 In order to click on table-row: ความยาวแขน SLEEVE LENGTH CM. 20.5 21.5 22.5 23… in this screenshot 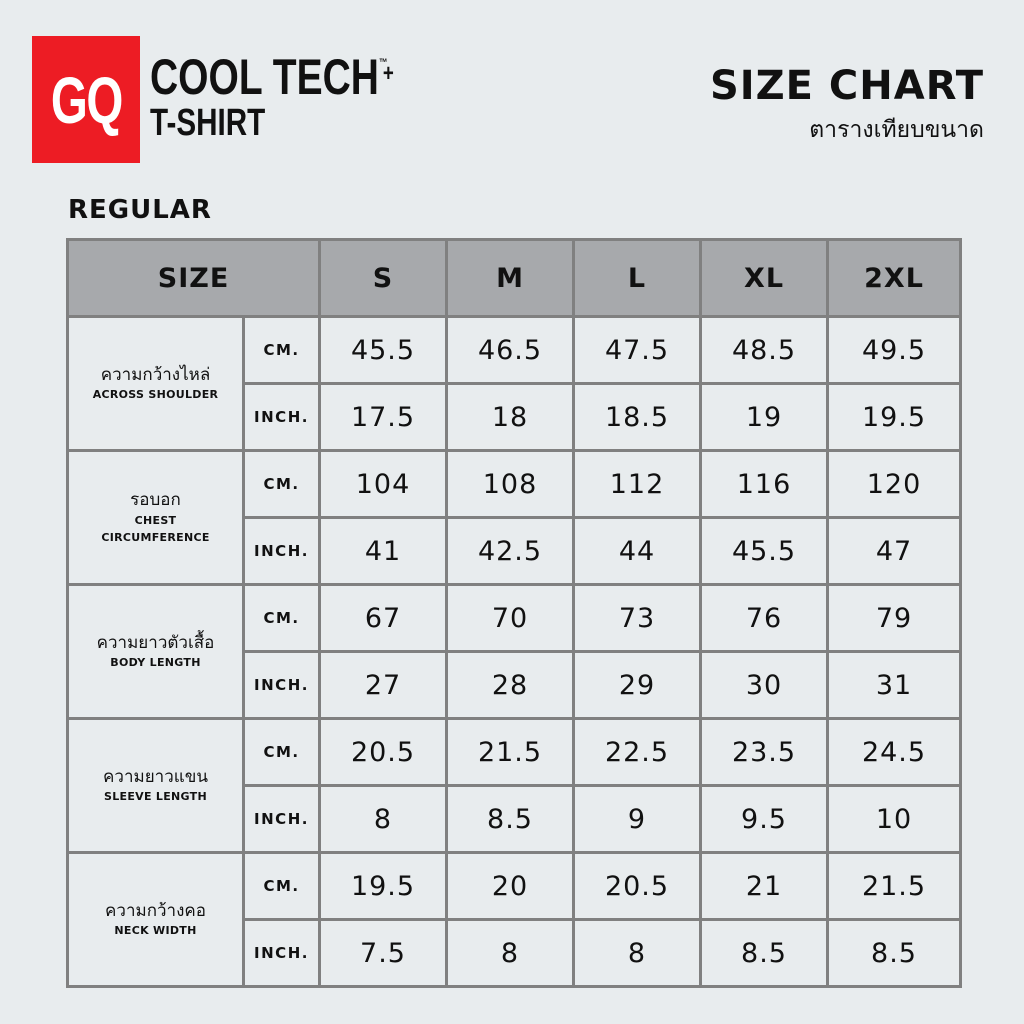, I will do `click(514, 785)`.